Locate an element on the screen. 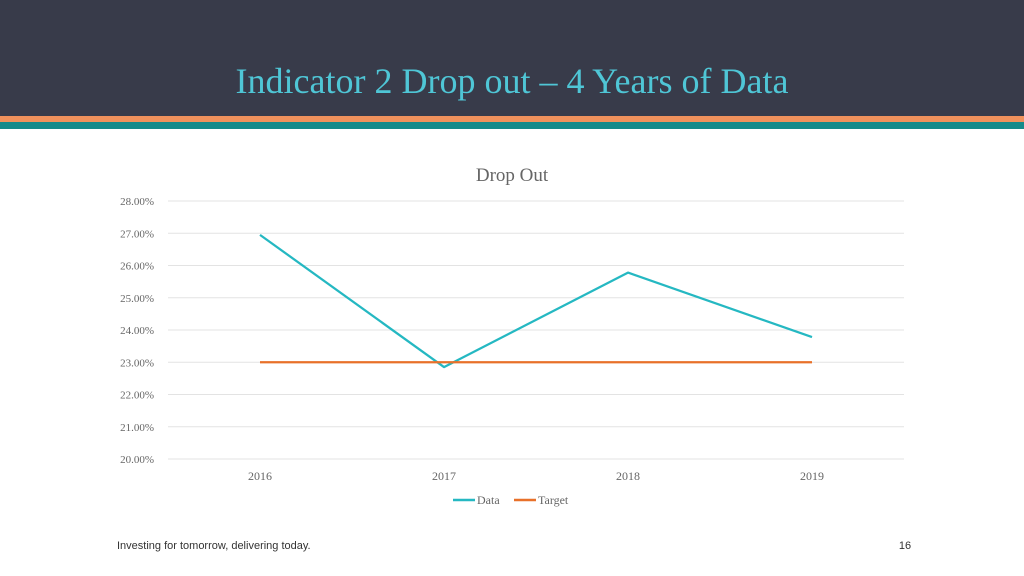  legend-label-data: Data is located at coordinates (488, 500).